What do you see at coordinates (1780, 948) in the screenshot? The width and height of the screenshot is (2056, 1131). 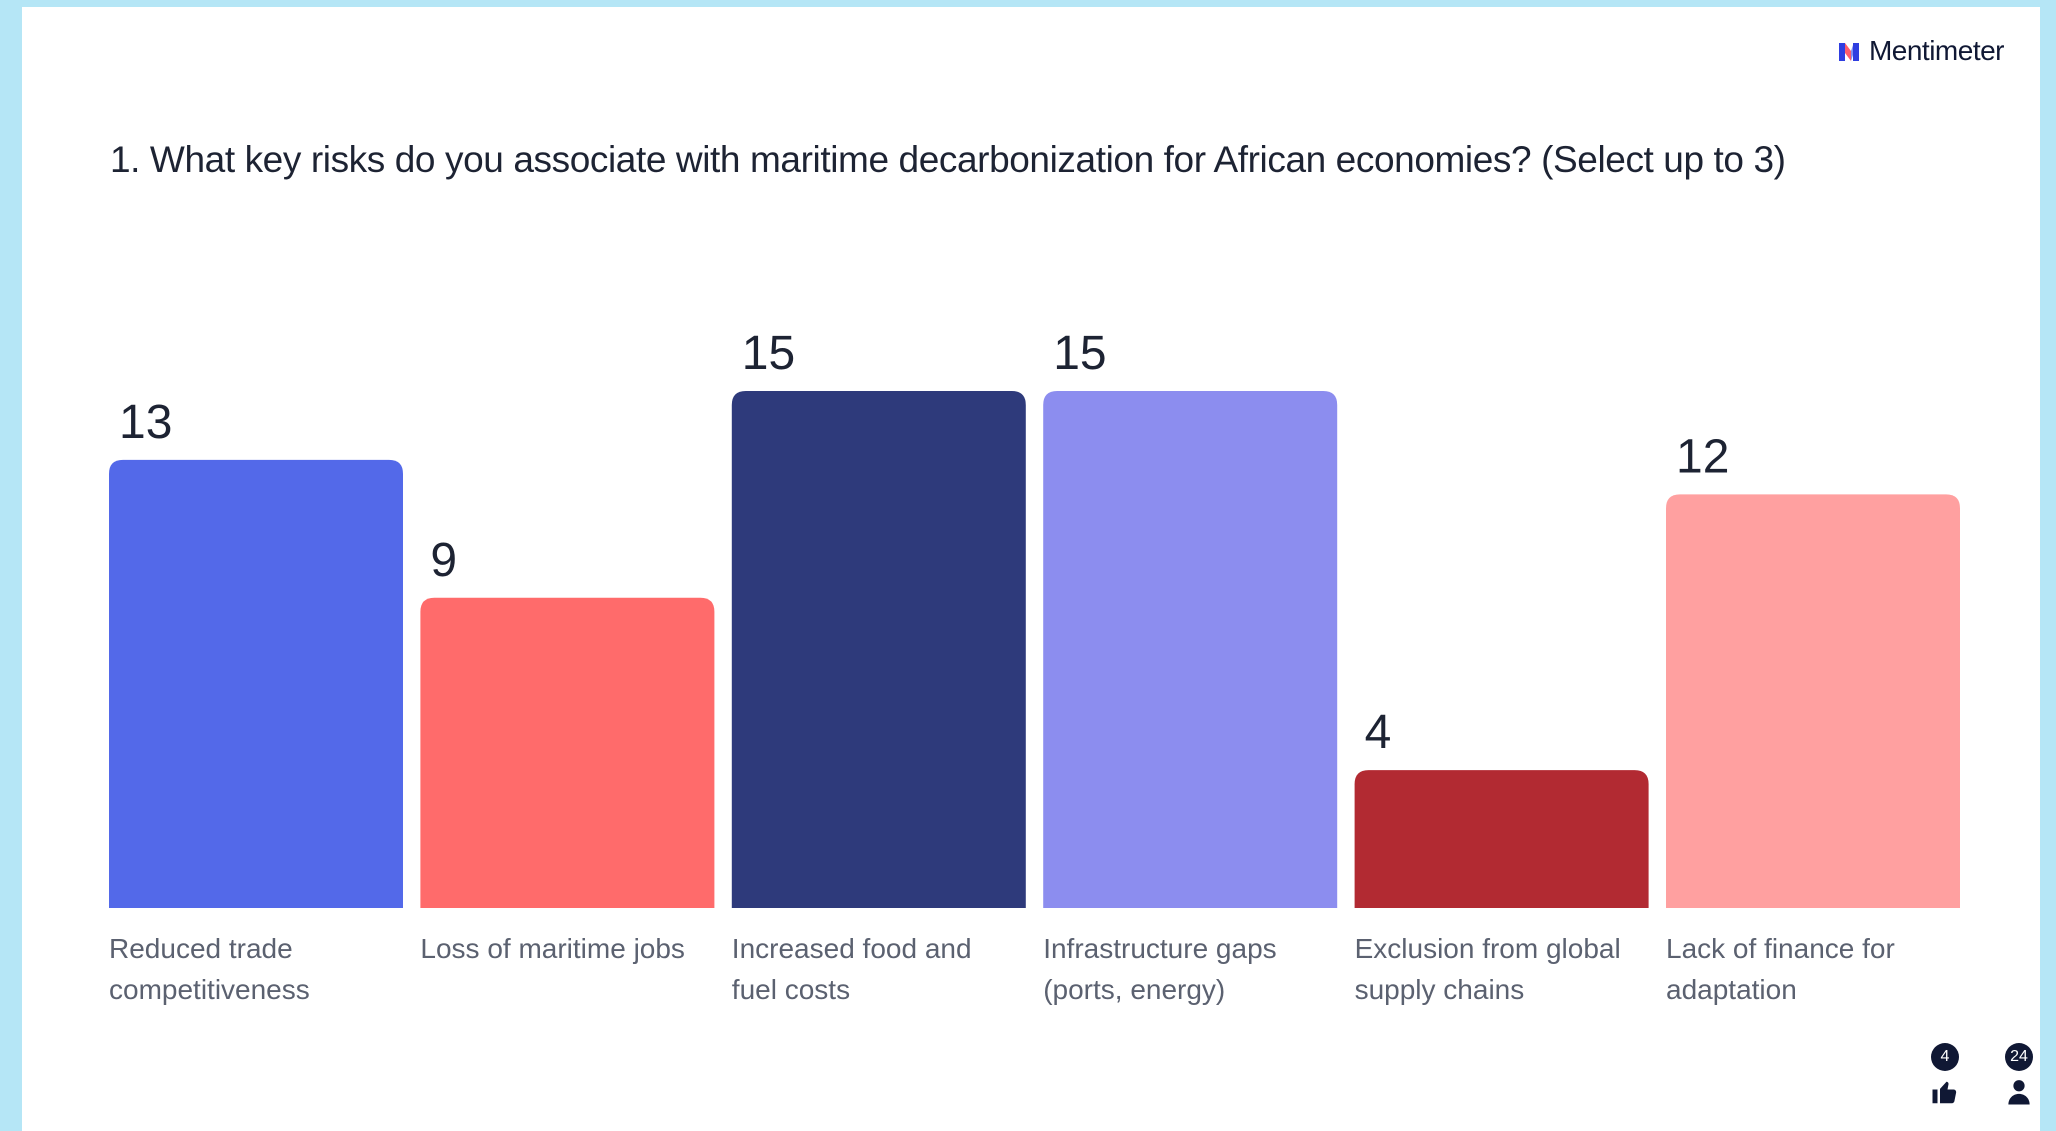 I see `category-label-line: Lack of finance for` at bounding box center [1780, 948].